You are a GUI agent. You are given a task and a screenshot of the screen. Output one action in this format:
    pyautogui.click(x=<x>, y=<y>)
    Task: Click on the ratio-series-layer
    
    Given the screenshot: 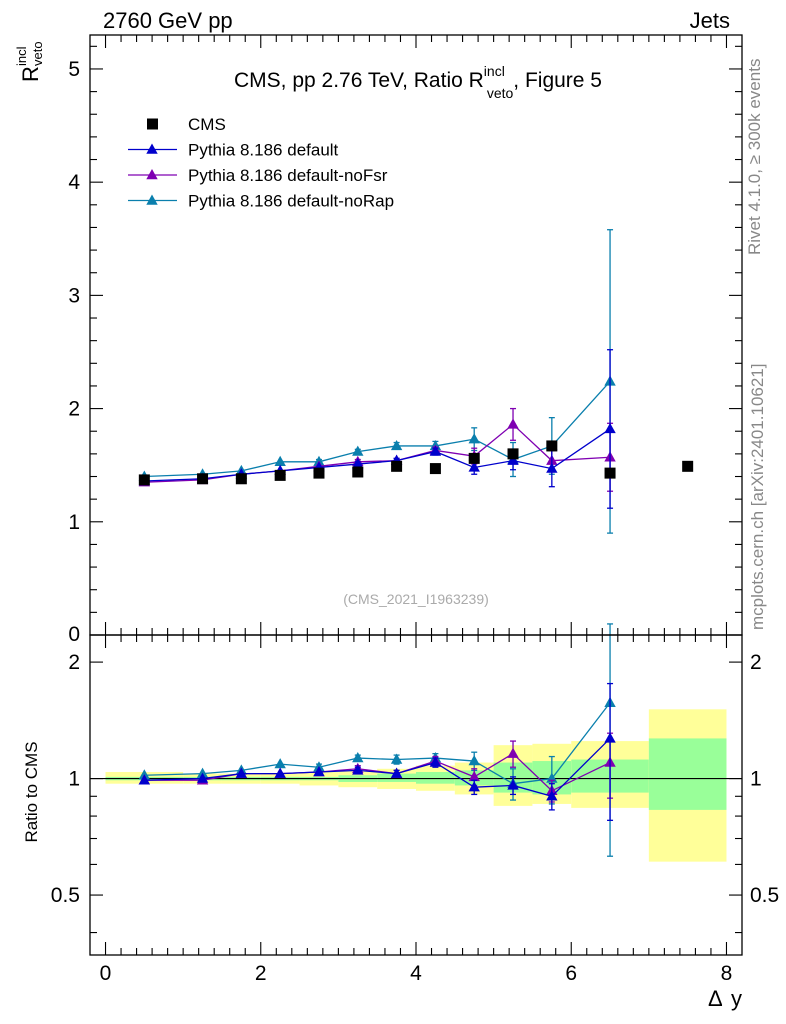 What is the action you would take?
    pyautogui.click(x=377, y=740)
    